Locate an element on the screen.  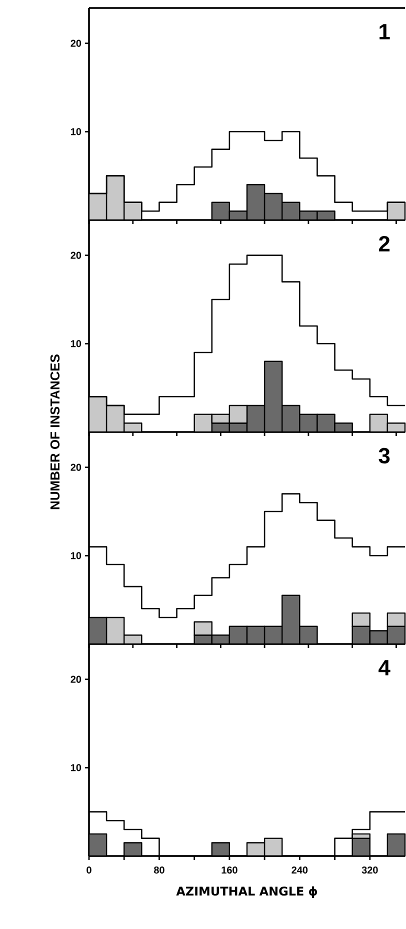
y-axis-title: NUMBER OF INSTANCES is located at coordinates (55, 432).